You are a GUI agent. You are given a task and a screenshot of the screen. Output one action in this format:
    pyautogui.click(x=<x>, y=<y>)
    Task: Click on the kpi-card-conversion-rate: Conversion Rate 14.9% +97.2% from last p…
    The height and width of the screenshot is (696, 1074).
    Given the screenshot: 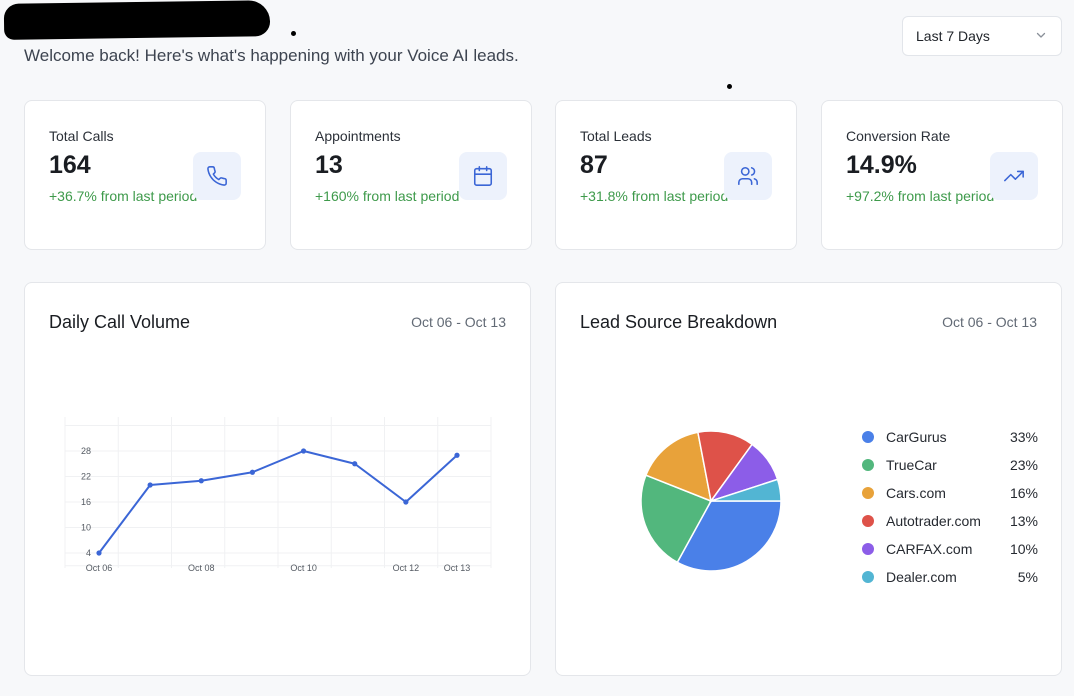 What is the action you would take?
    pyautogui.click(x=942, y=175)
    